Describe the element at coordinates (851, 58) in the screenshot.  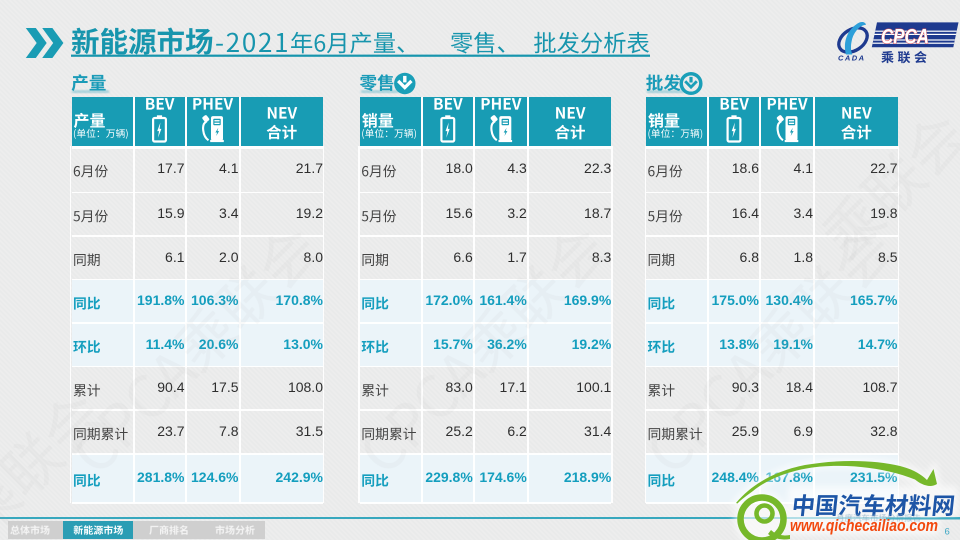
I see `svg-text: CADA` at that location.